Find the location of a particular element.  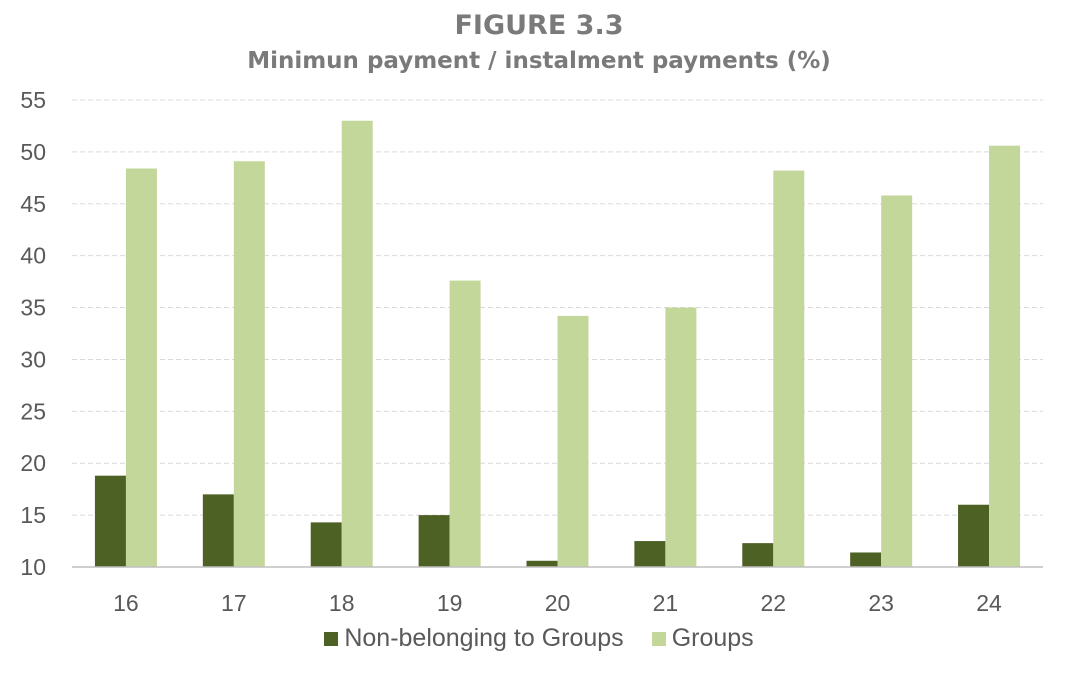

y-tick-label: 20 is located at coordinates (33, 463).